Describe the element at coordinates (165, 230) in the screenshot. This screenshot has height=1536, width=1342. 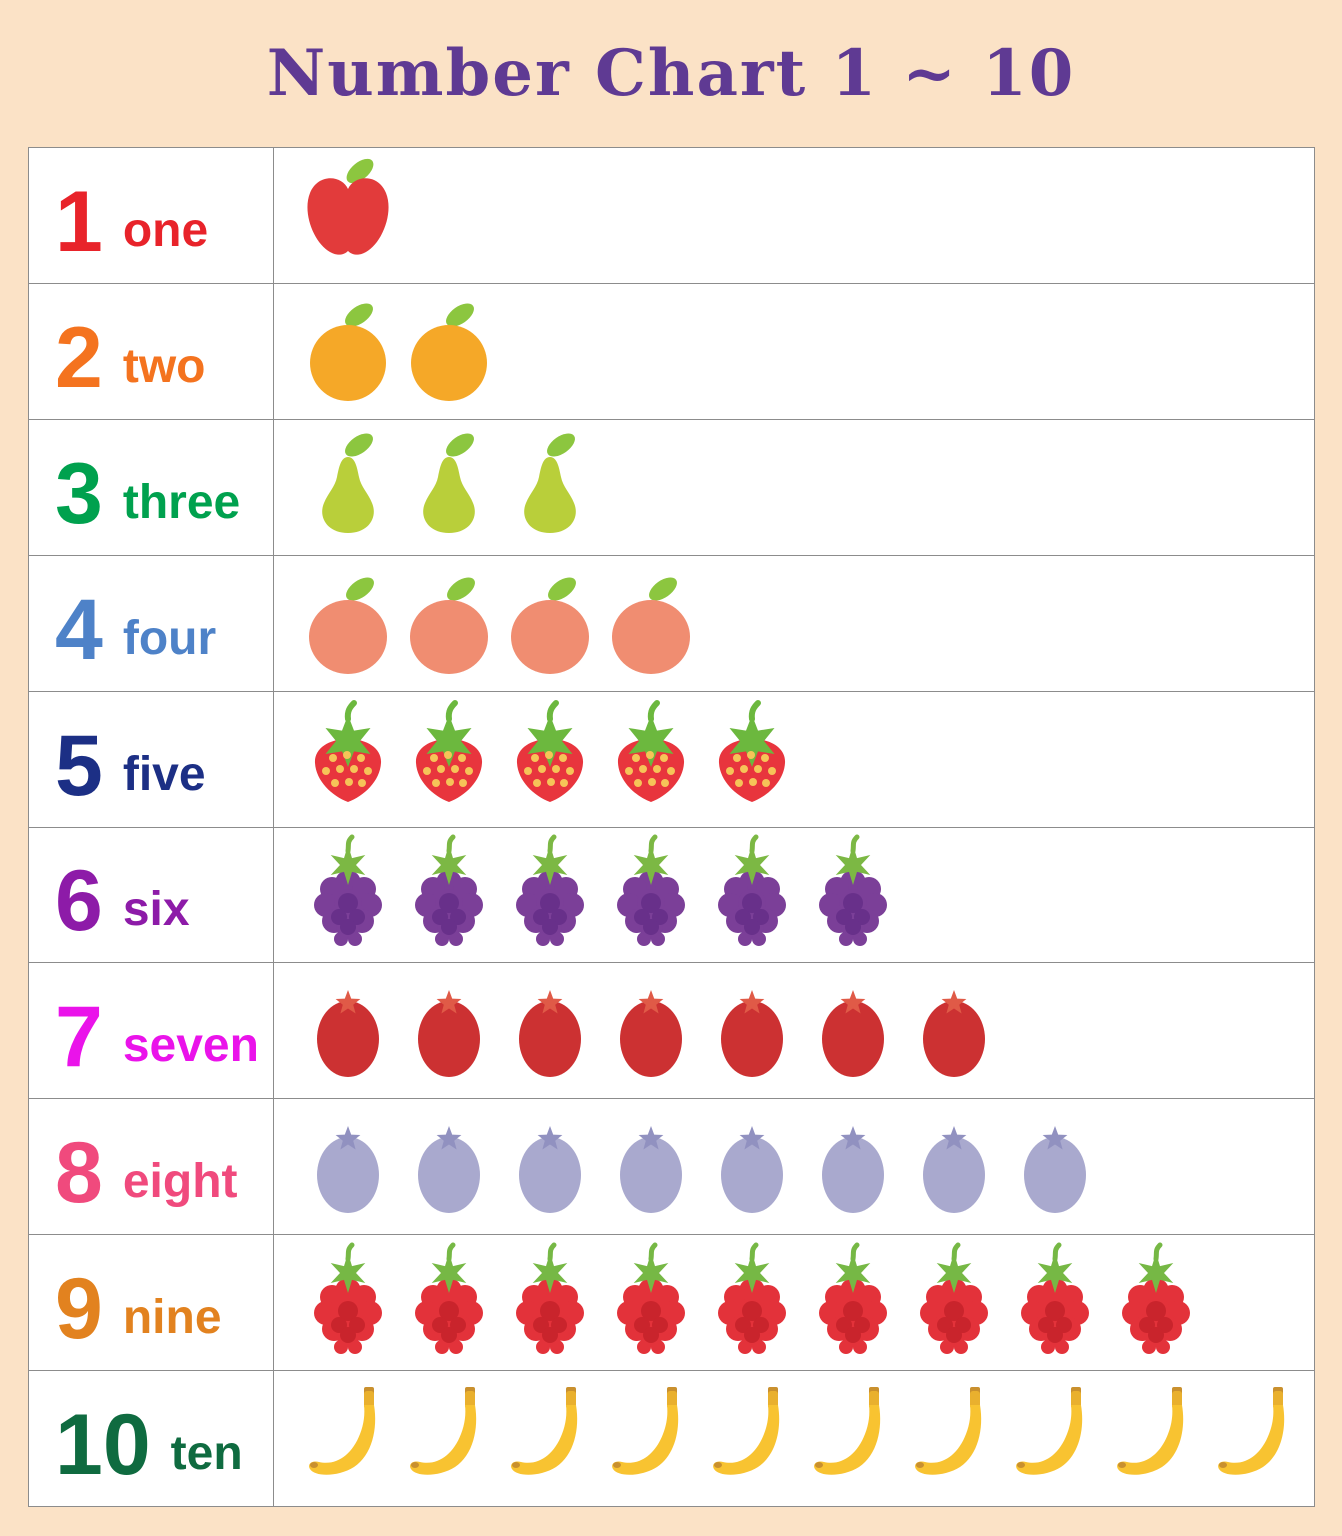
I see `number-word-label: one` at that location.